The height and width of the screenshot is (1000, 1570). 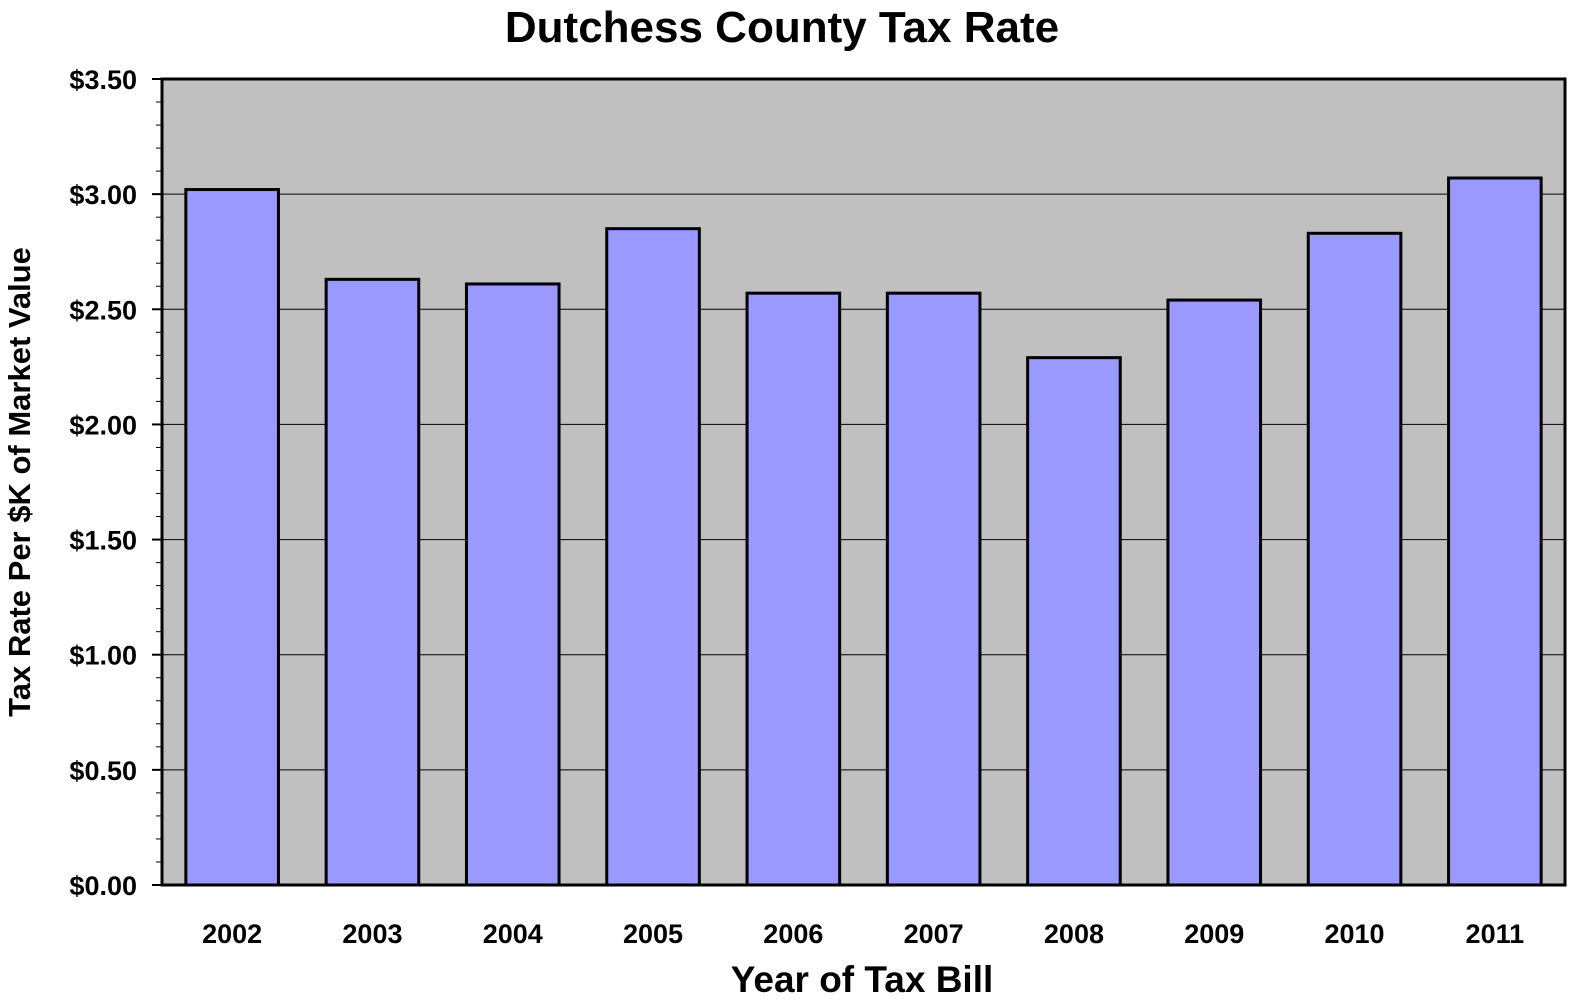 I want to click on y-axis-tick-labels: $0.00 $0.50 $1.00 $1.50 $2.00 $2.50 $3.00 $3.50, so click(x=115, y=483).